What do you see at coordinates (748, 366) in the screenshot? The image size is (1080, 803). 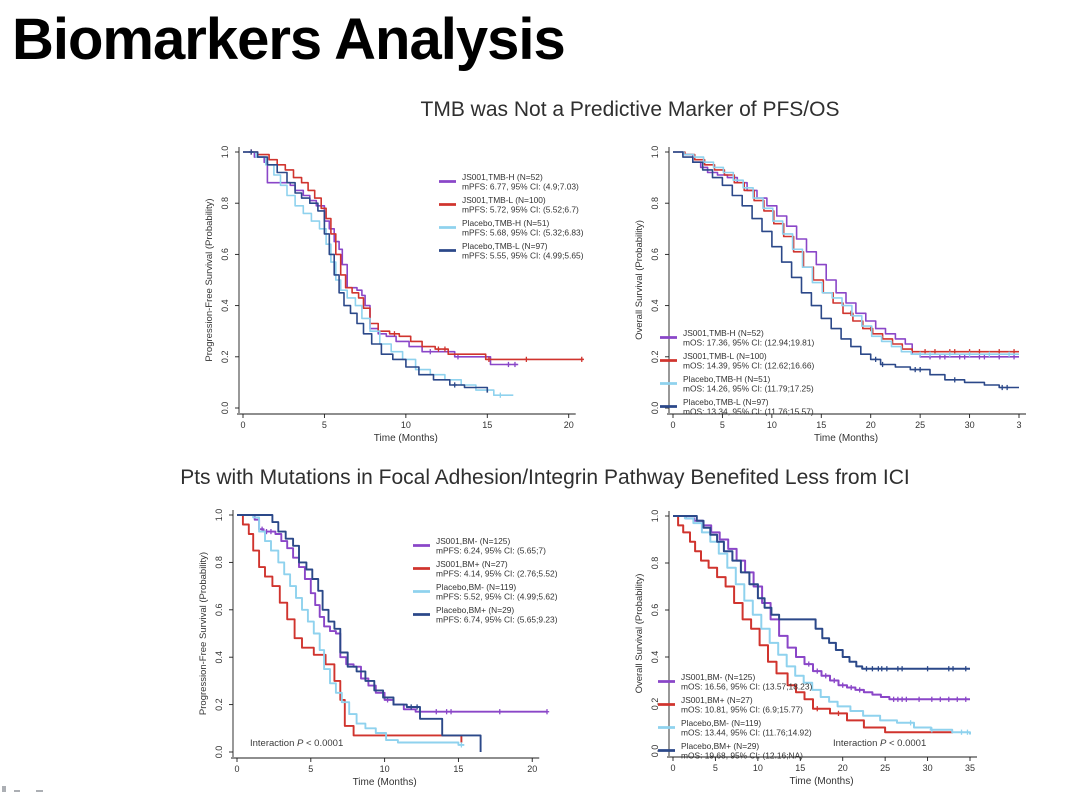 I see `legend-series-stat: mOS: 14.39, 95% CI: (12.62;16.66)` at bounding box center [748, 366].